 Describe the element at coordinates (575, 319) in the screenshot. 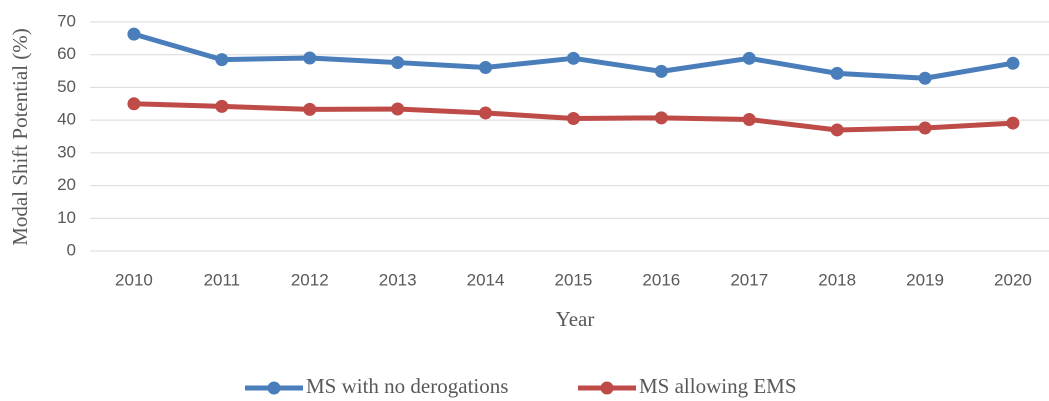

I see `x-axis-label: Year` at that location.